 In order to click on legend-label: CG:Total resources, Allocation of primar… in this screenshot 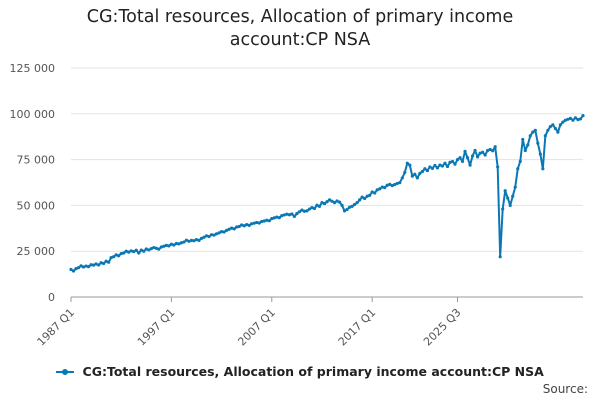, I will do `click(313, 371)`.